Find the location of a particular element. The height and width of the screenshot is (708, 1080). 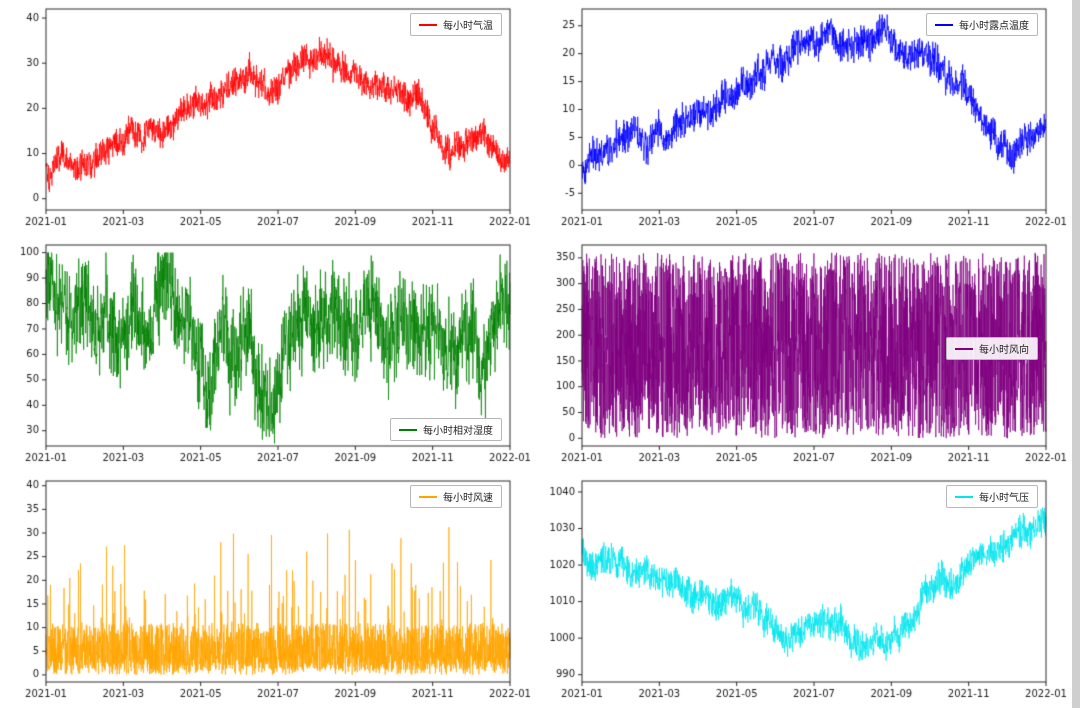

scrollbar is located at coordinates (1076, 354).